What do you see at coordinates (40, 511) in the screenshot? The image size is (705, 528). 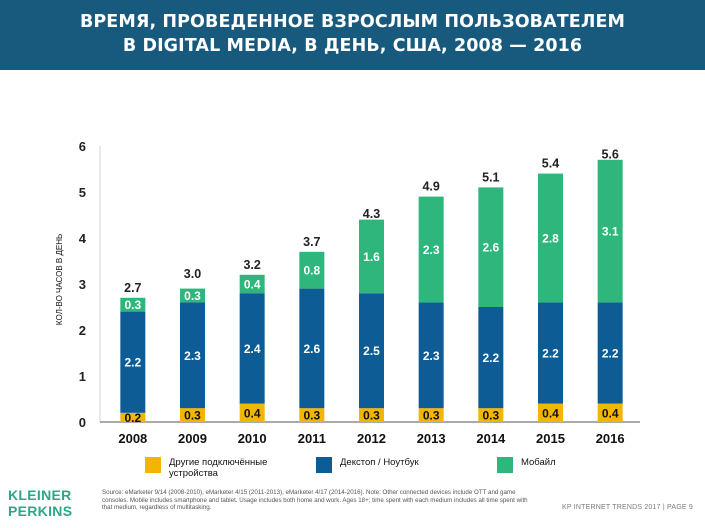 I see `logo-line-2: PERKINS` at bounding box center [40, 511].